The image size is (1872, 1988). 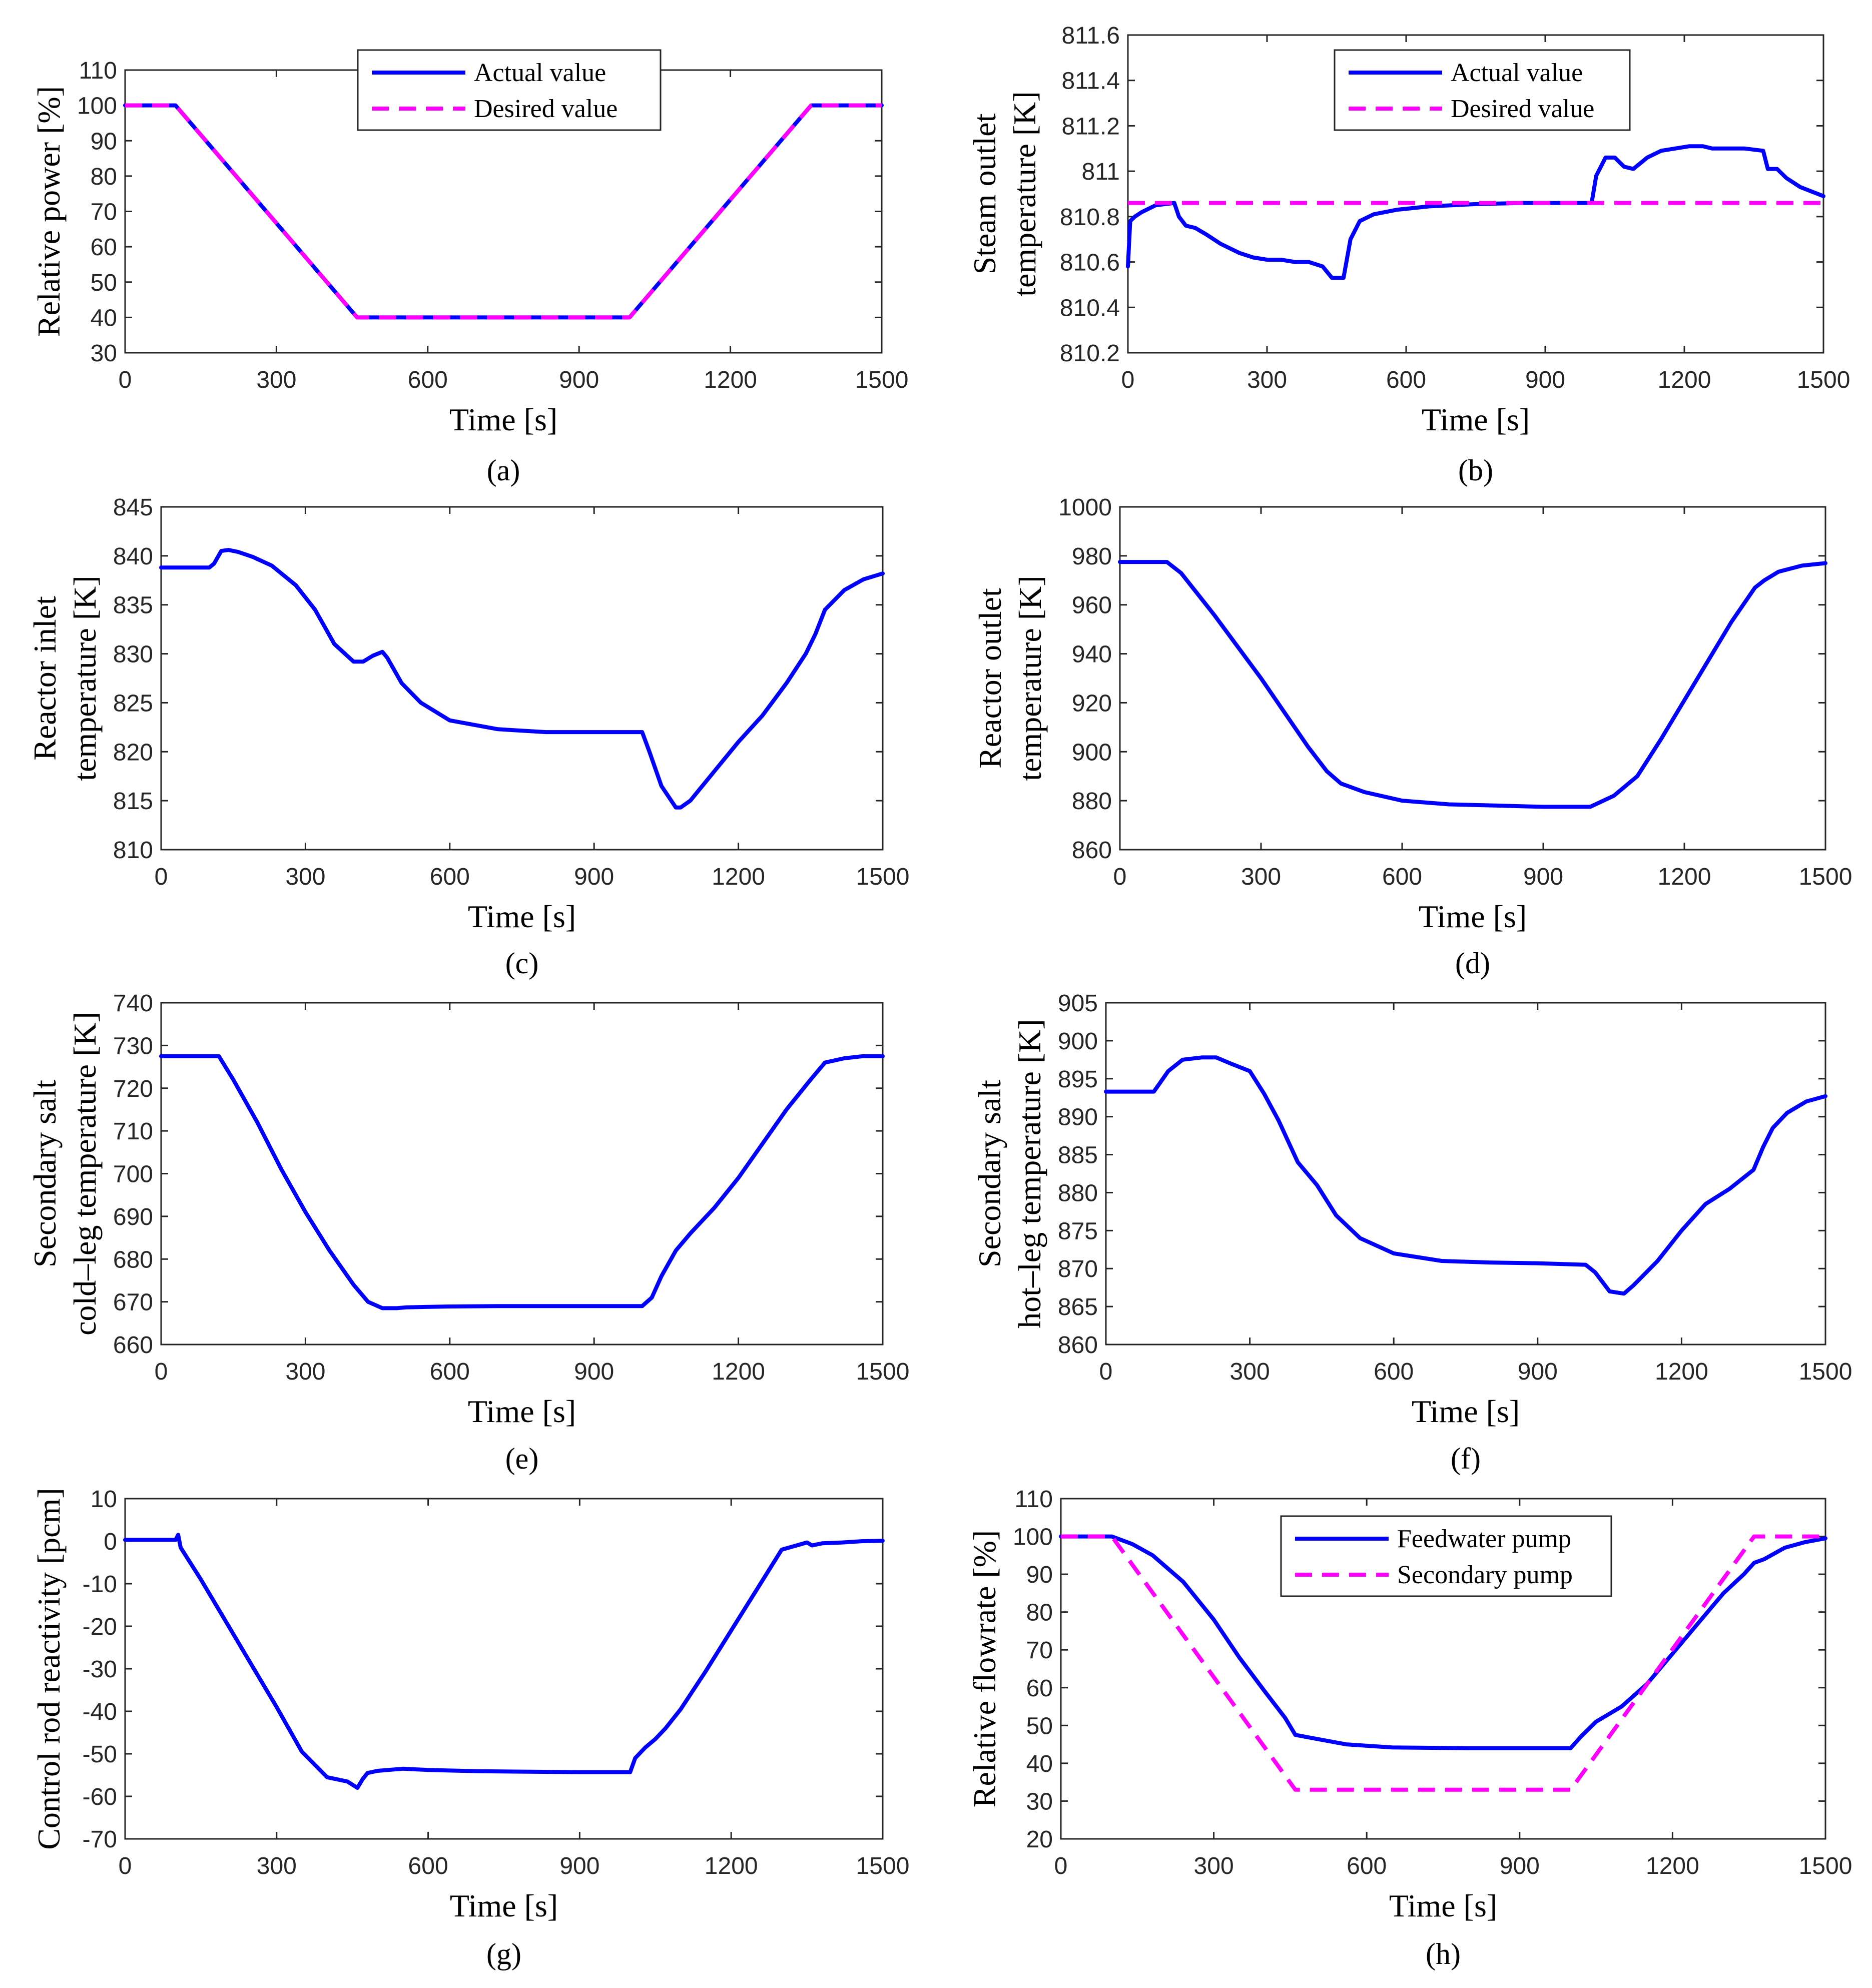 I want to click on panel-caption: (e), so click(x=522, y=1459).